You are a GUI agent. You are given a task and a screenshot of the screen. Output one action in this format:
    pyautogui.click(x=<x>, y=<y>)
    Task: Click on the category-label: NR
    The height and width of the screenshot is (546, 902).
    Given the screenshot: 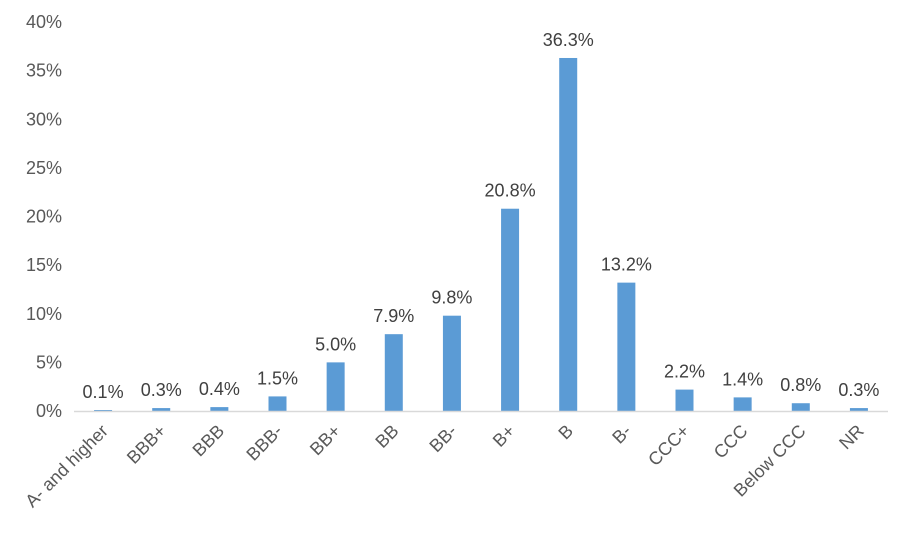 What is the action you would take?
    pyautogui.click(x=851, y=437)
    